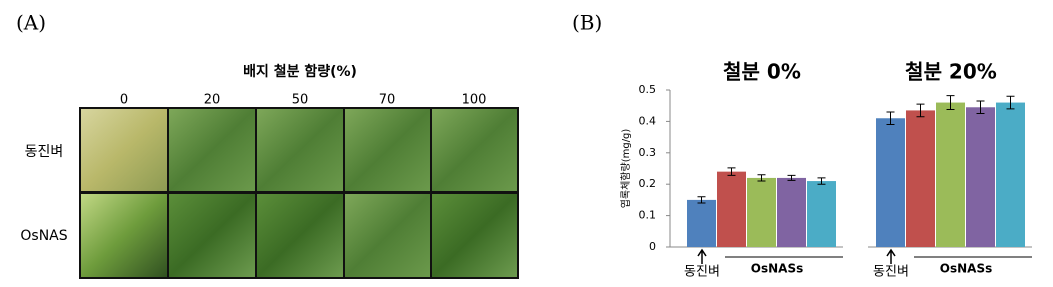  What do you see at coordinates (626, 169) in the screenshot?
I see `y-axis-label: 엽록체함량(mg/g)` at bounding box center [626, 169].